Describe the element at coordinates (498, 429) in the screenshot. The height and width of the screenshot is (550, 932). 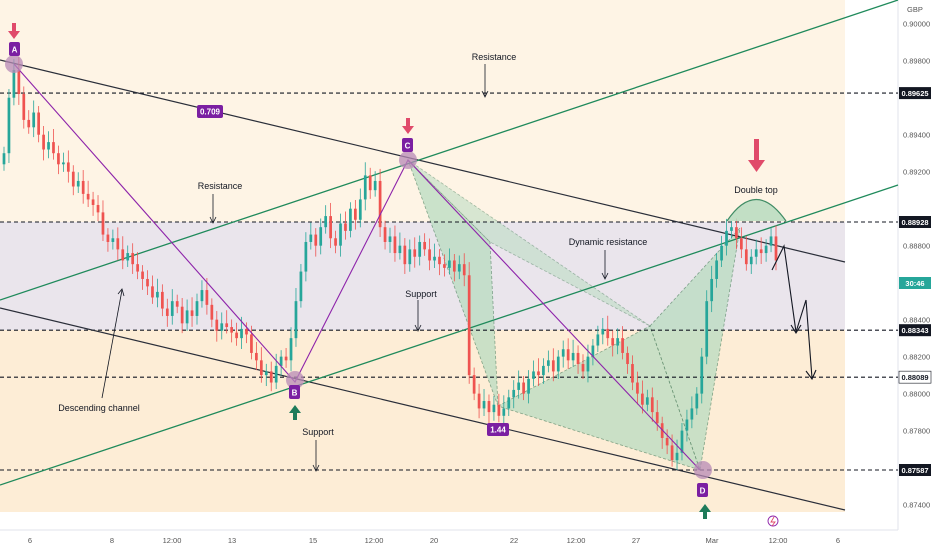
I see `ratio-label-2-box` at that location.